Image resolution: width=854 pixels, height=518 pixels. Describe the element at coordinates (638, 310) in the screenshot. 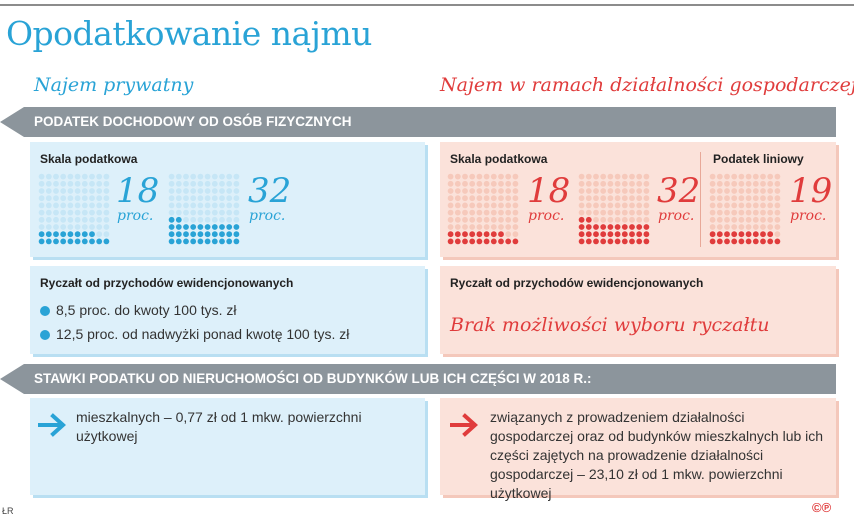

I see `panel-lump-business` at that location.